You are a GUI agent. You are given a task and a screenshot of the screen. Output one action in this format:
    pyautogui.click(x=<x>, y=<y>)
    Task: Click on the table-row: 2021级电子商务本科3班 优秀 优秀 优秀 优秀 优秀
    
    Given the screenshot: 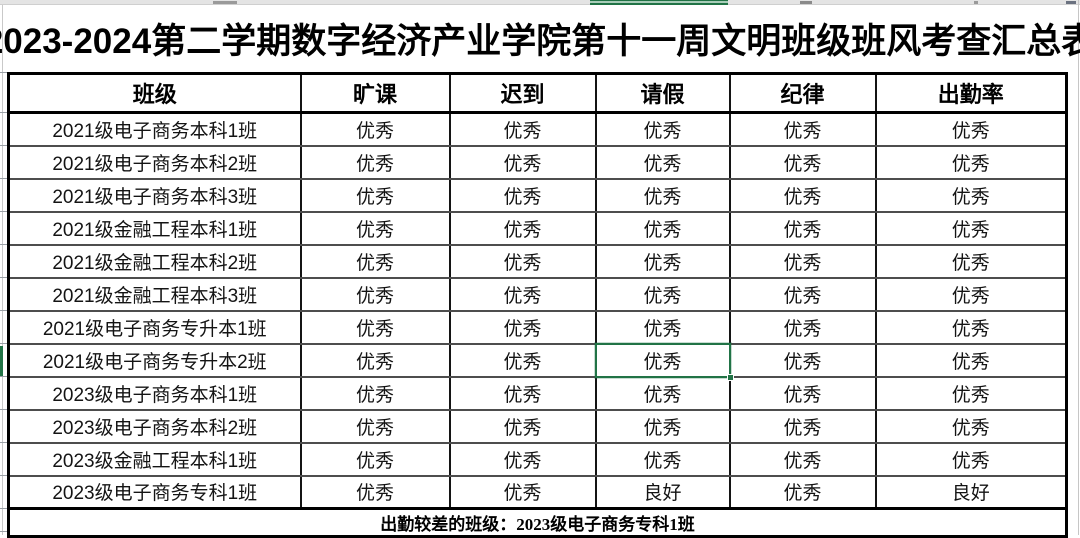 What is the action you would take?
    pyautogui.click(x=537, y=195)
    